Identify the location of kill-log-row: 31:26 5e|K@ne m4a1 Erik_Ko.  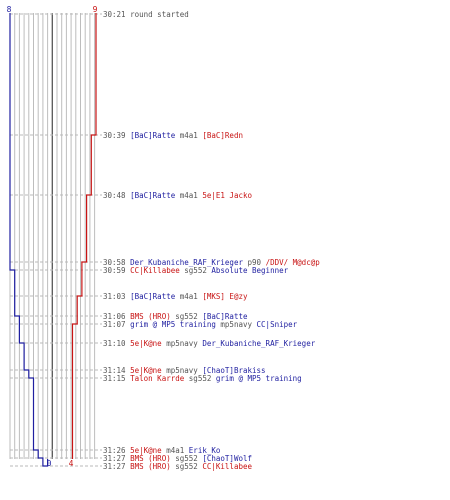
(161, 450).